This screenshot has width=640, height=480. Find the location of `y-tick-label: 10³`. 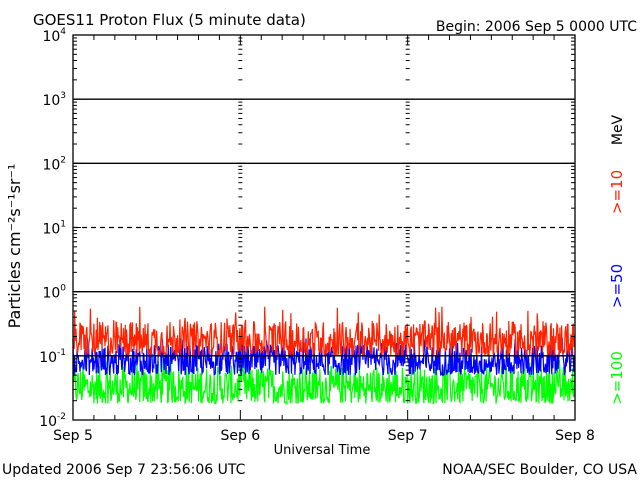

y-tick-label: 10³ is located at coordinates (54, 100).